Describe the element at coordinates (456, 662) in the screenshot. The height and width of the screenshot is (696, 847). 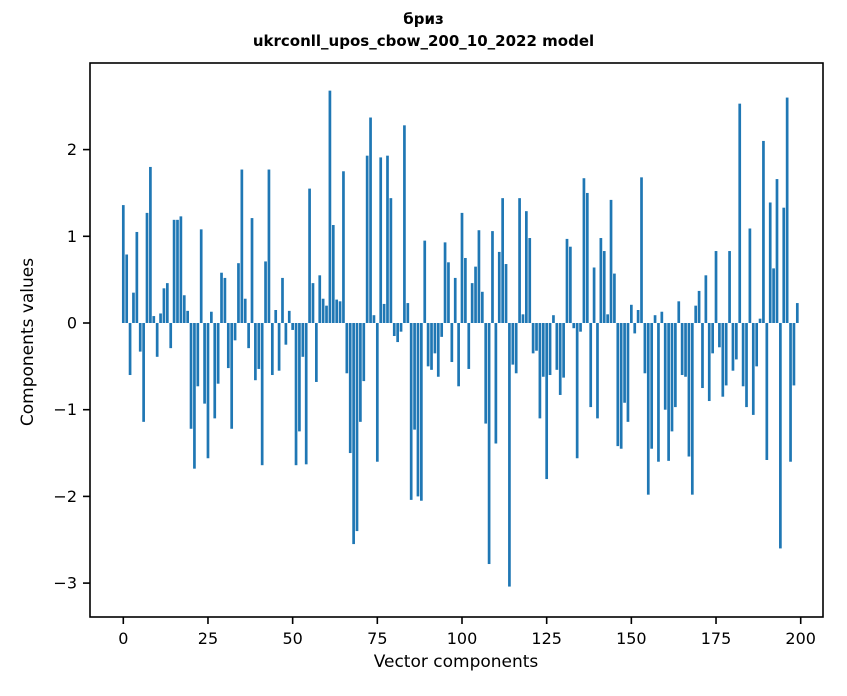
I see `x-axis-label: Vector components` at that location.